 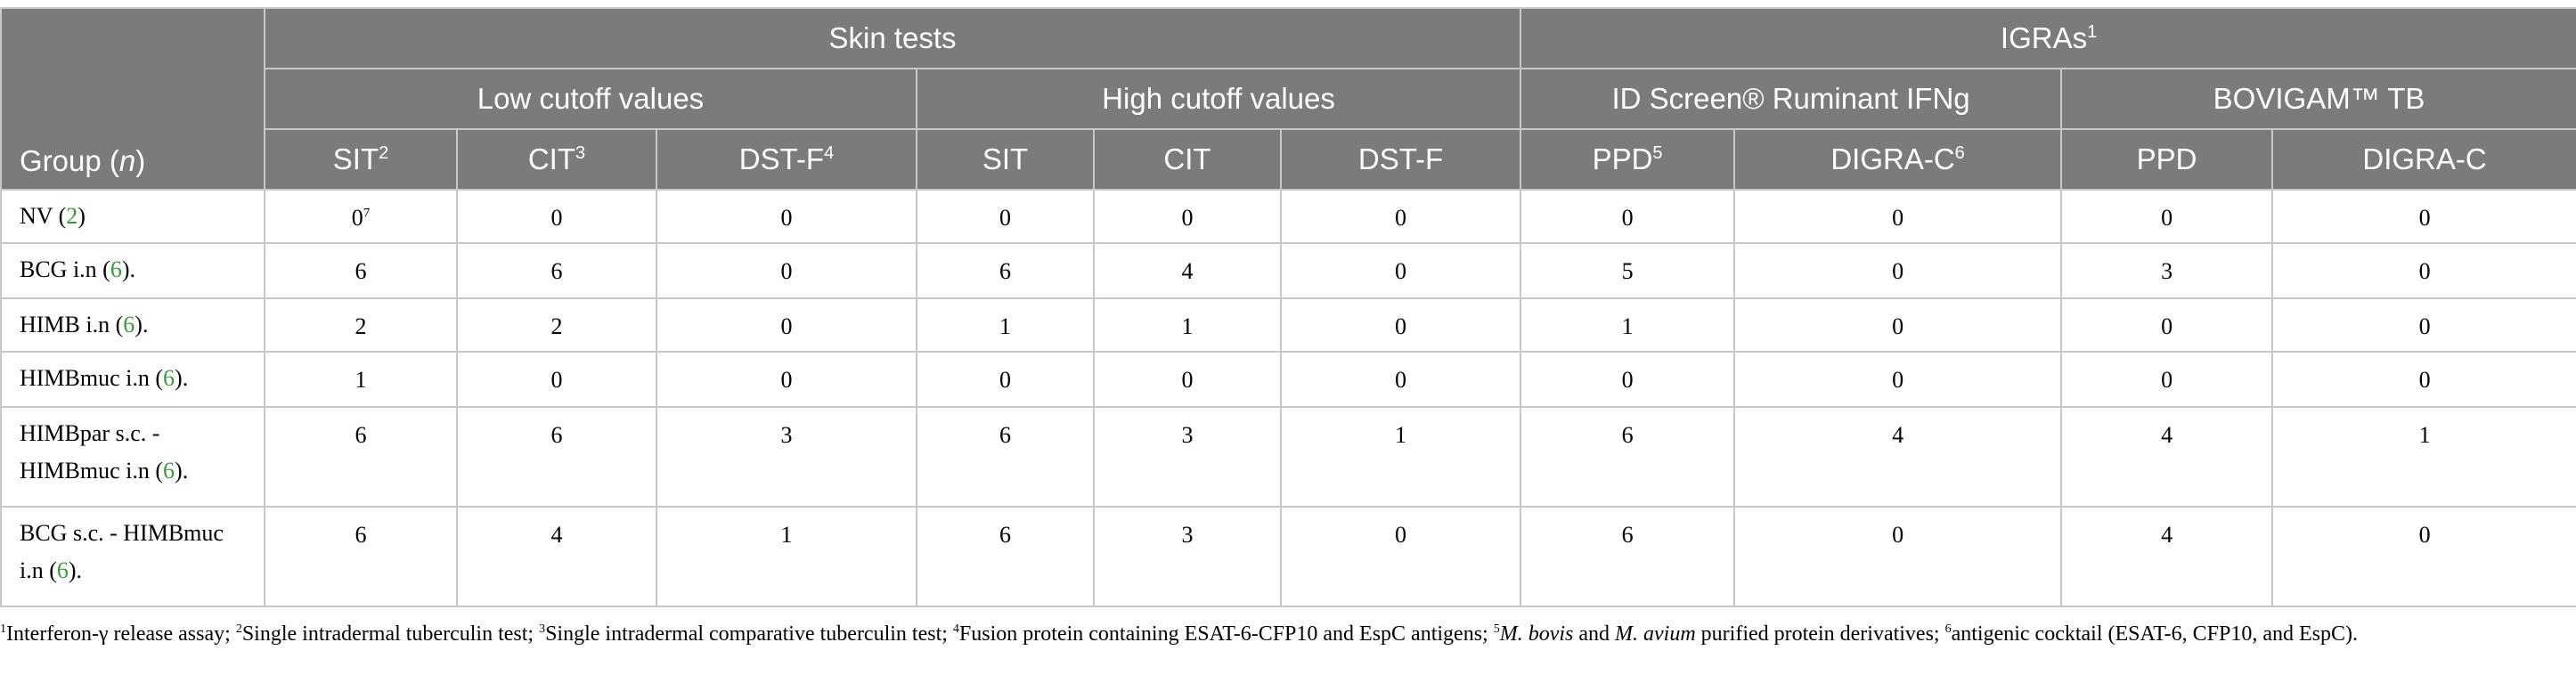 I want to click on table-row: BCG s.c. - HIMBmuc i.n (6). 6 4 1 6 3 0 6 0 4 0, so click(x=1288, y=556).